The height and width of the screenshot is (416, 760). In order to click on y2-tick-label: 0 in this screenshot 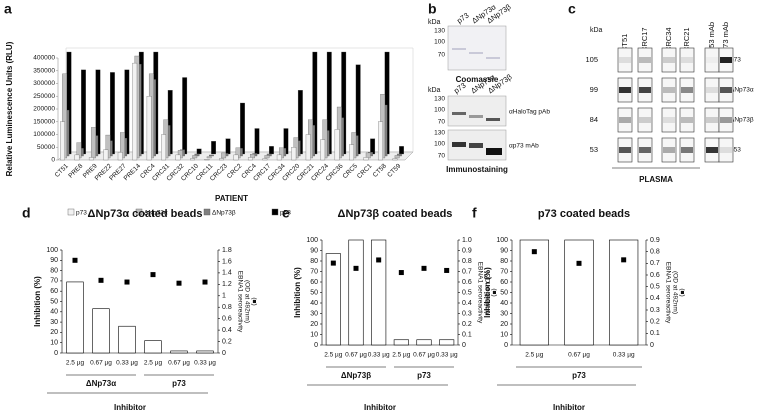, I will do `click(652, 345)`.